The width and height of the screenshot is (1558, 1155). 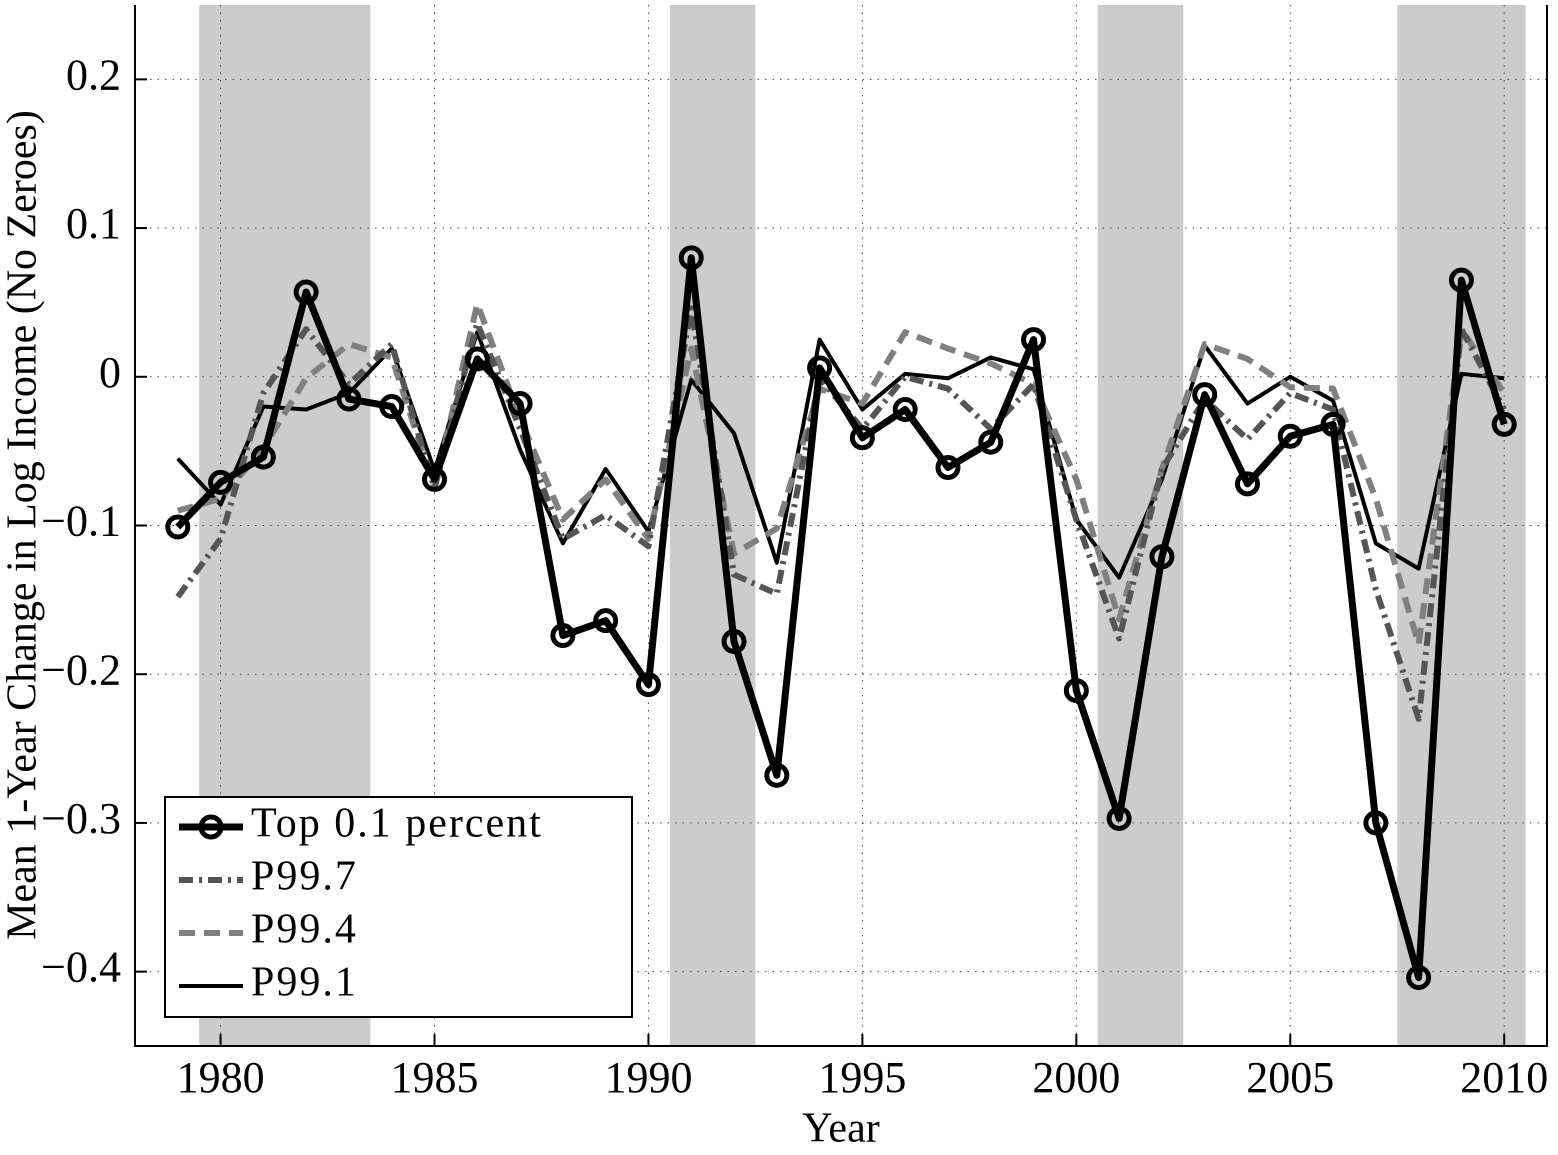 What do you see at coordinates (211, 827) in the screenshot?
I see `legend-marker` at bounding box center [211, 827].